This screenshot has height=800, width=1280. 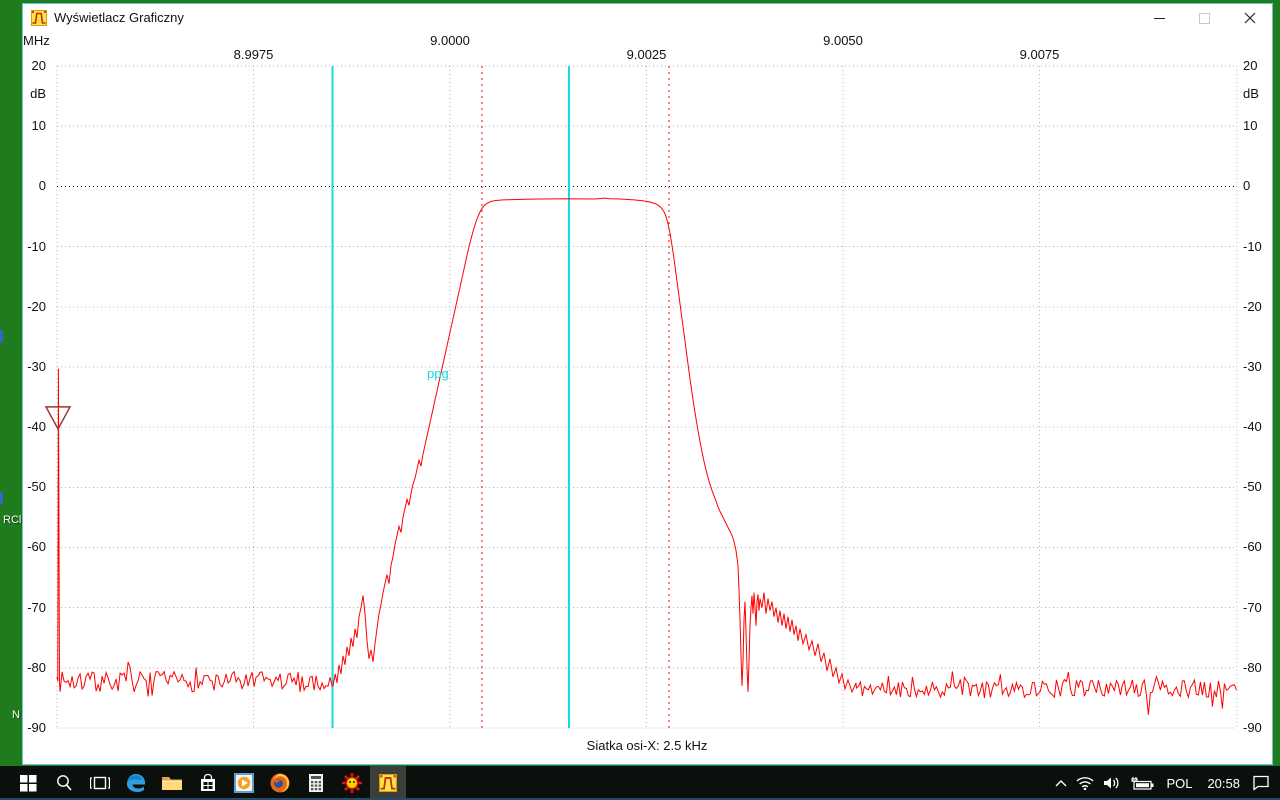 I want to click on window-title: Wyświetlacz Graficzny, so click(x=119, y=17).